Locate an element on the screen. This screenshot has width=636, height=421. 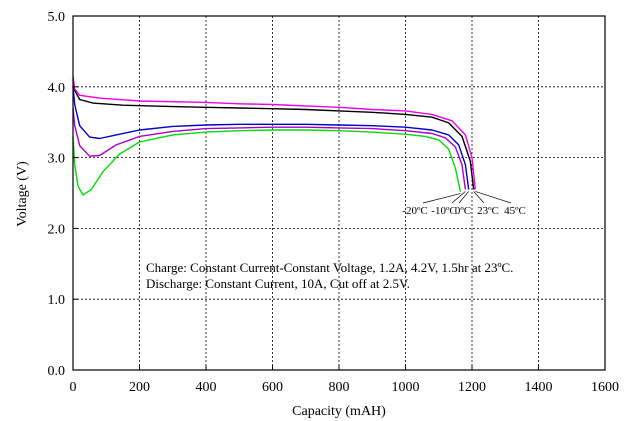
x-tick-label: 800 is located at coordinates (339, 387).